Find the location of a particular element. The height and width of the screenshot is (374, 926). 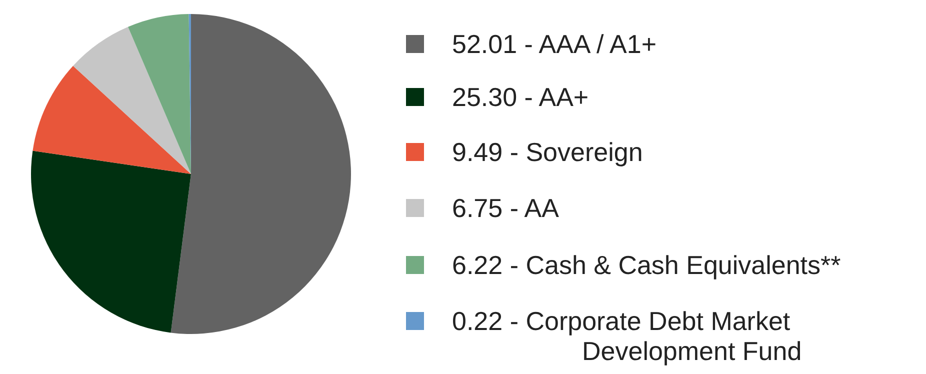

legend-label: 6.22 - Cash & Cash Equivalents** is located at coordinates (646, 265).